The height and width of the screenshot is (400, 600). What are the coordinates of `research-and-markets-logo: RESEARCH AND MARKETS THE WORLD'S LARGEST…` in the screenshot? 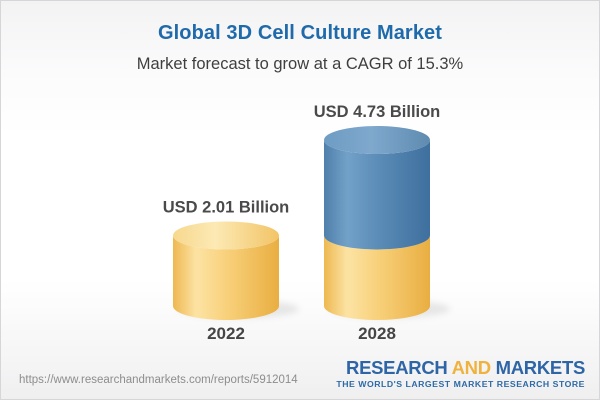 It's located at (461, 373).